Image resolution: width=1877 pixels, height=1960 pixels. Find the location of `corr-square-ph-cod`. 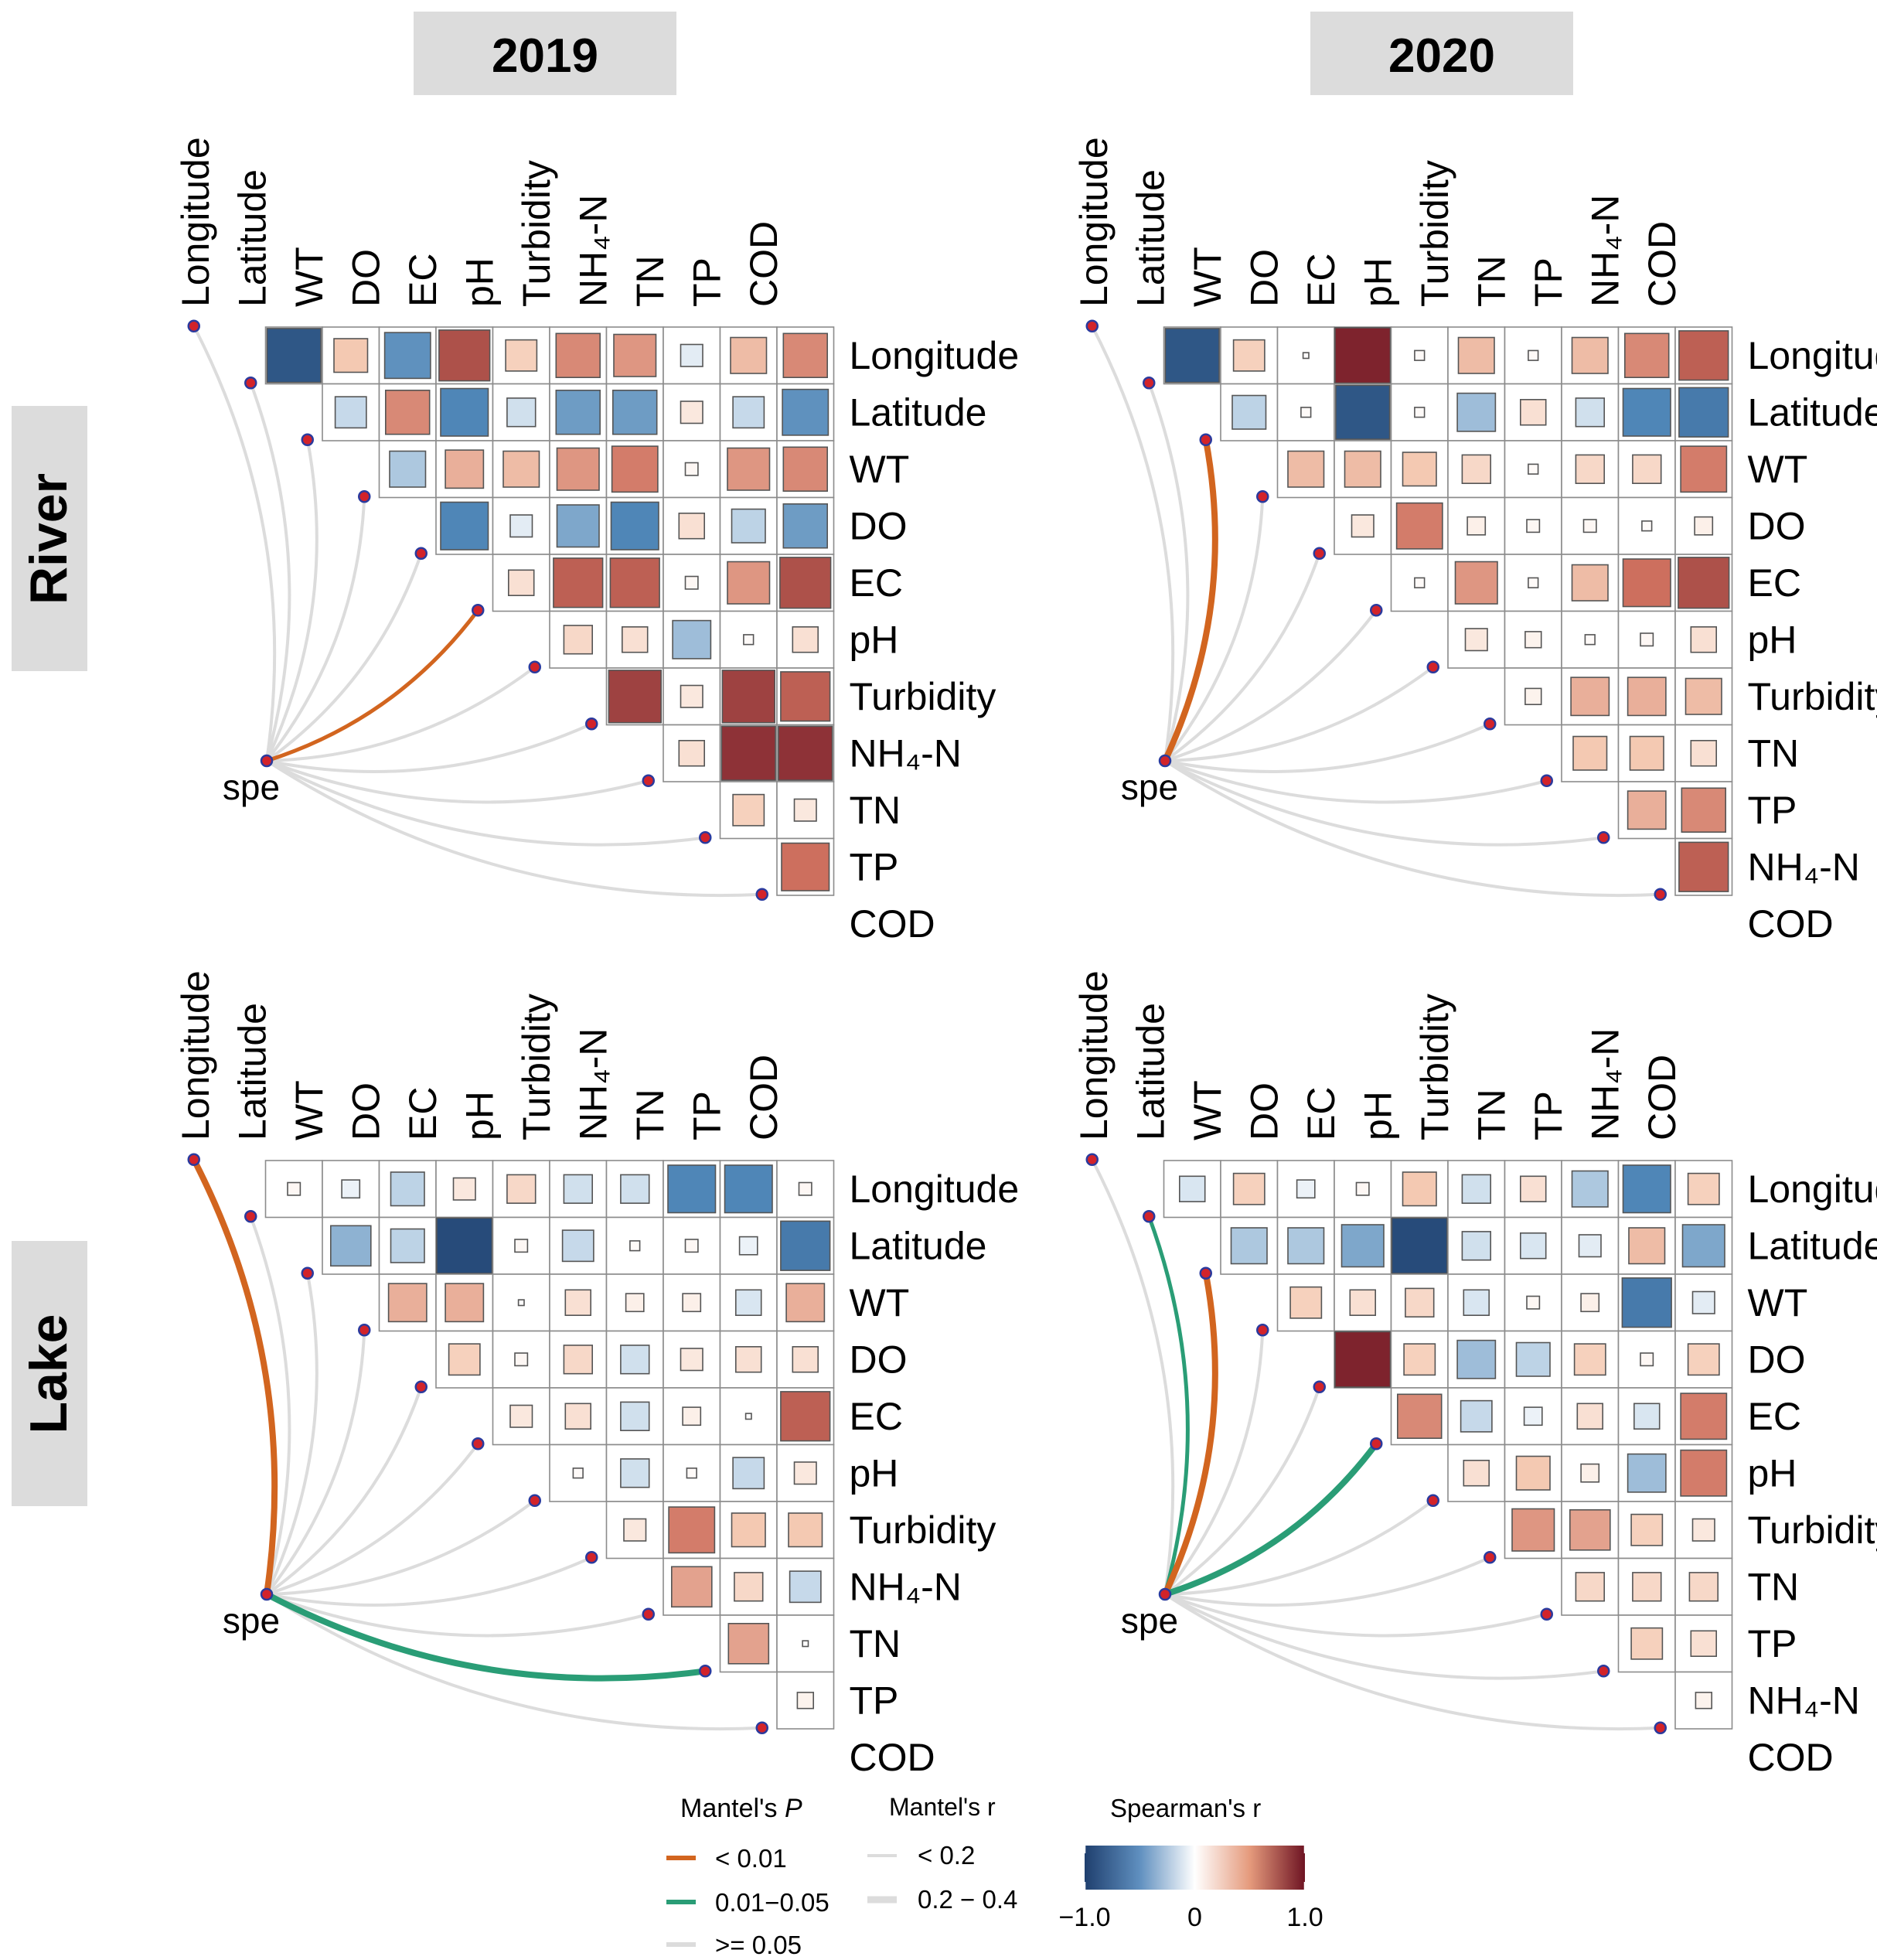

corr-square-ph-cod is located at coordinates (1704, 639).